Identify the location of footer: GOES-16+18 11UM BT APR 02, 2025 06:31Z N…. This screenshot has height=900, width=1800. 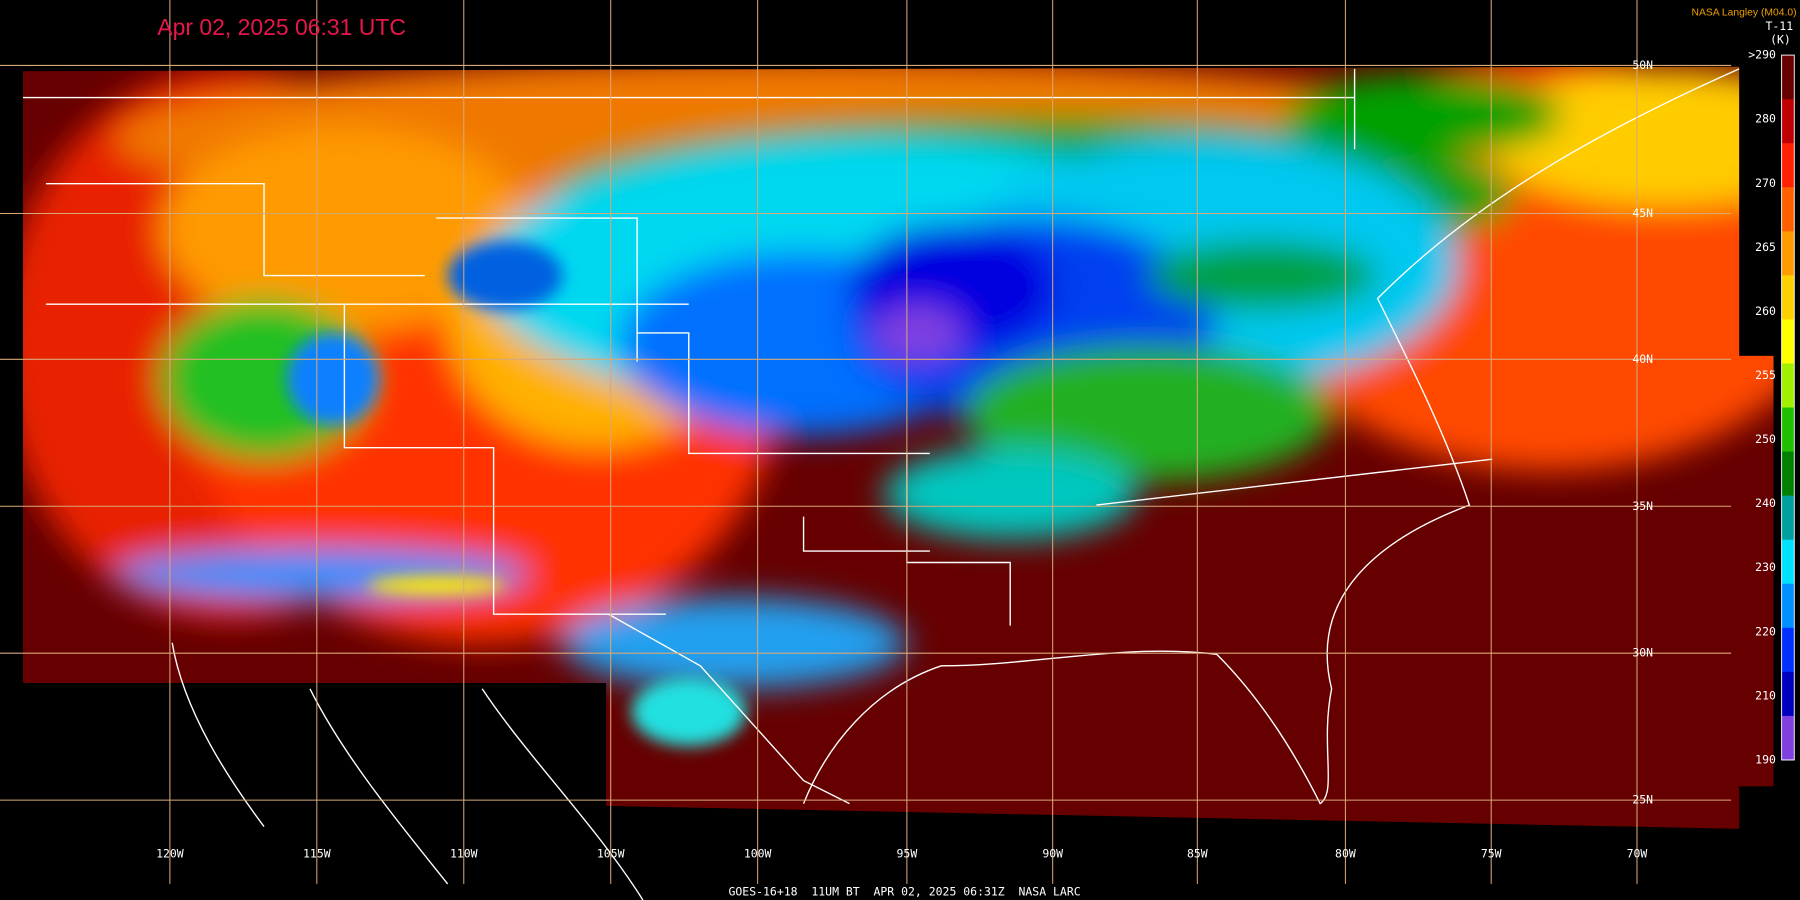
(905, 891).